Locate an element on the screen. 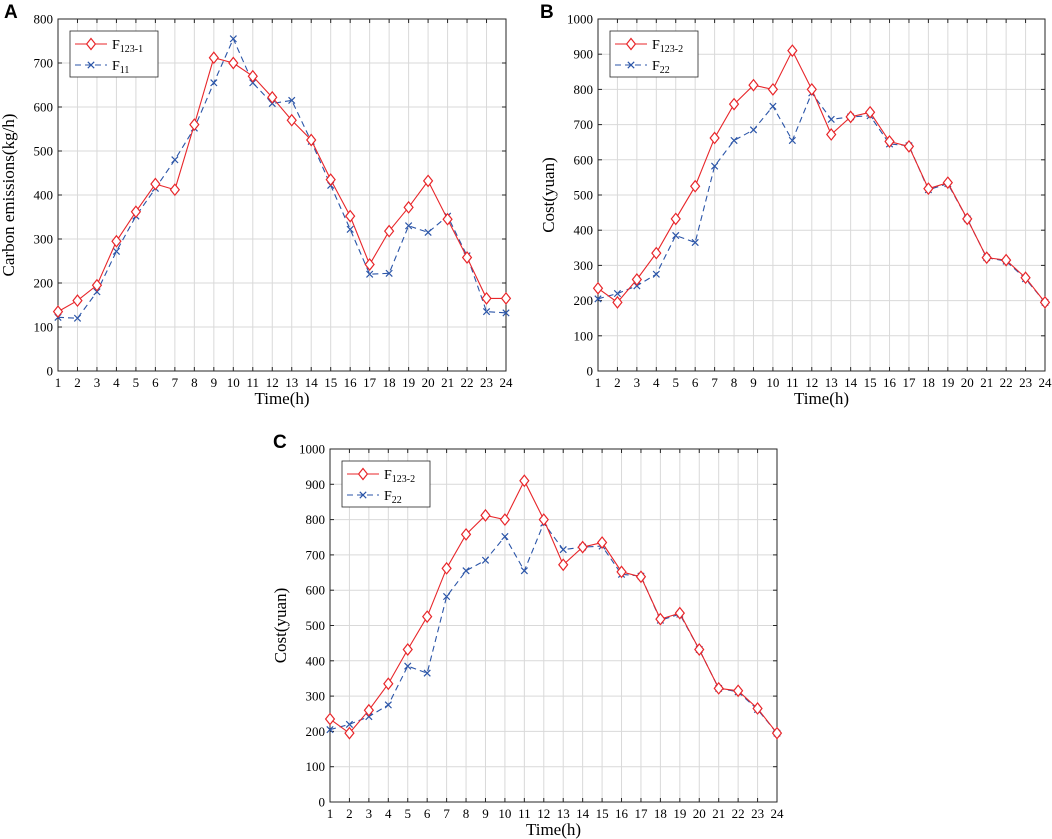 Image resolution: width=1052 pixels, height=839 pixels. x-tick-label: 17 is located at coordinates (641, 813).